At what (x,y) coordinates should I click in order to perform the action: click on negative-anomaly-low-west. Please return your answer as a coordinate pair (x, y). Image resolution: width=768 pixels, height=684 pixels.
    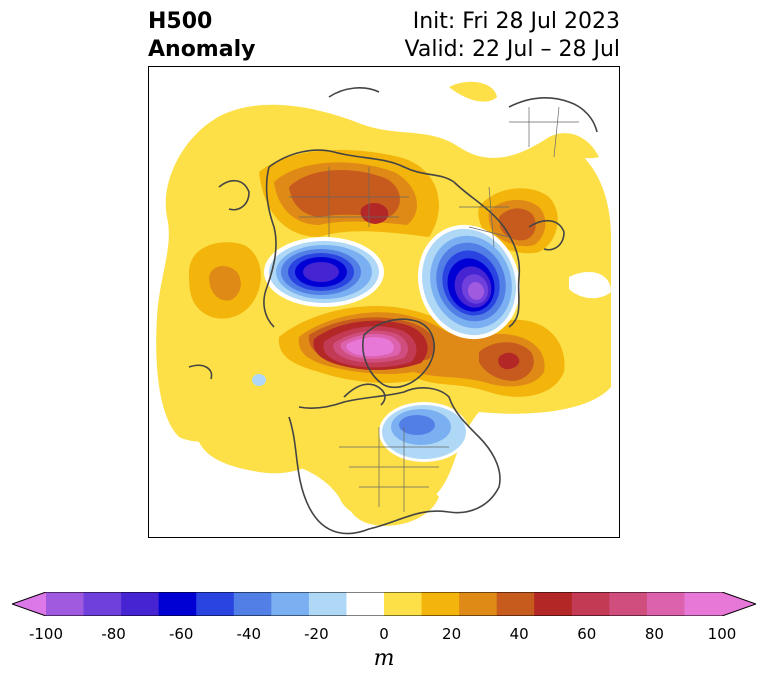
    Looking at the image, I should click on (324, 272).